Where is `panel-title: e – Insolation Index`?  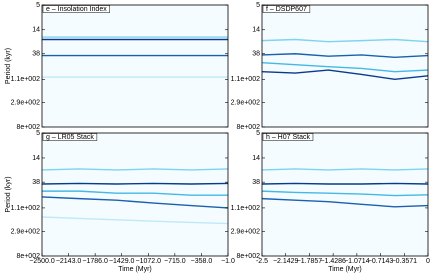 panel-title: e – Insolation Index is located at coordinates (76, 9).